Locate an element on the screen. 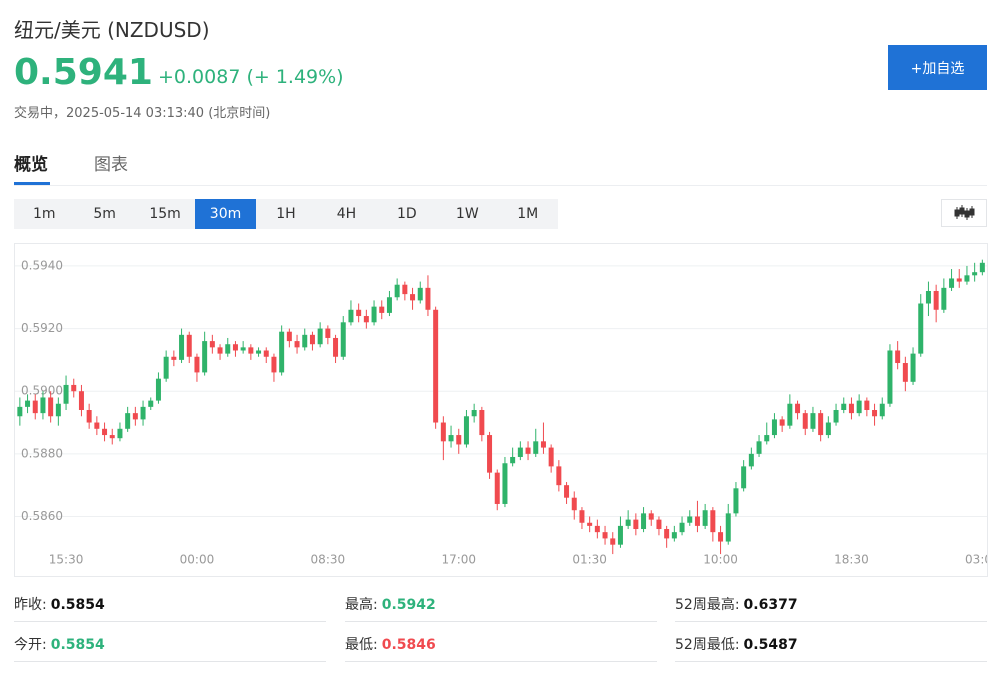 Image resolution: width=1005 pixels, height=680 pixels. stat-label: 最低: is located at coordinates (361, 645).